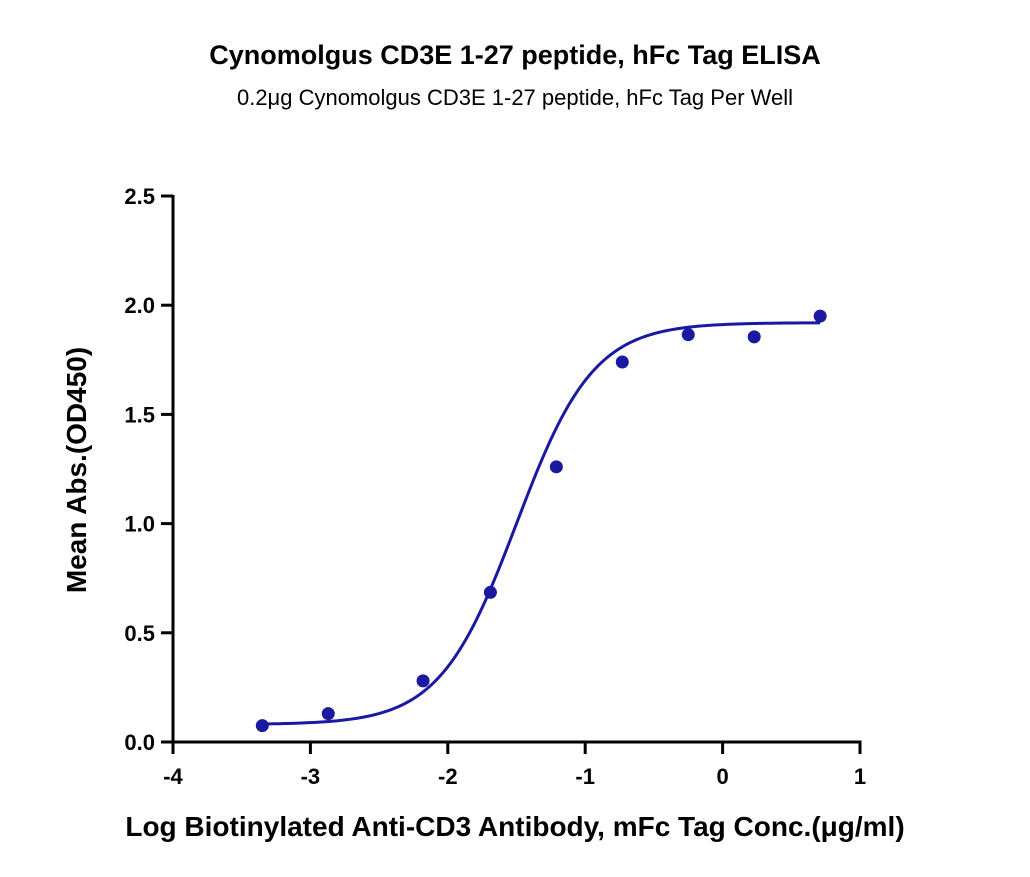  Describe the element at coordinates (76, 470) in the screenshot. I see `y-axis-title: Mean Abs.(OD450)` at that location.